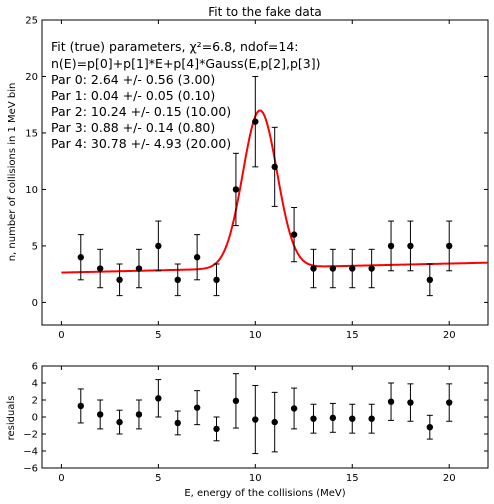  I want to click on chart-title: Fit to the fake data, so click(265, 12).